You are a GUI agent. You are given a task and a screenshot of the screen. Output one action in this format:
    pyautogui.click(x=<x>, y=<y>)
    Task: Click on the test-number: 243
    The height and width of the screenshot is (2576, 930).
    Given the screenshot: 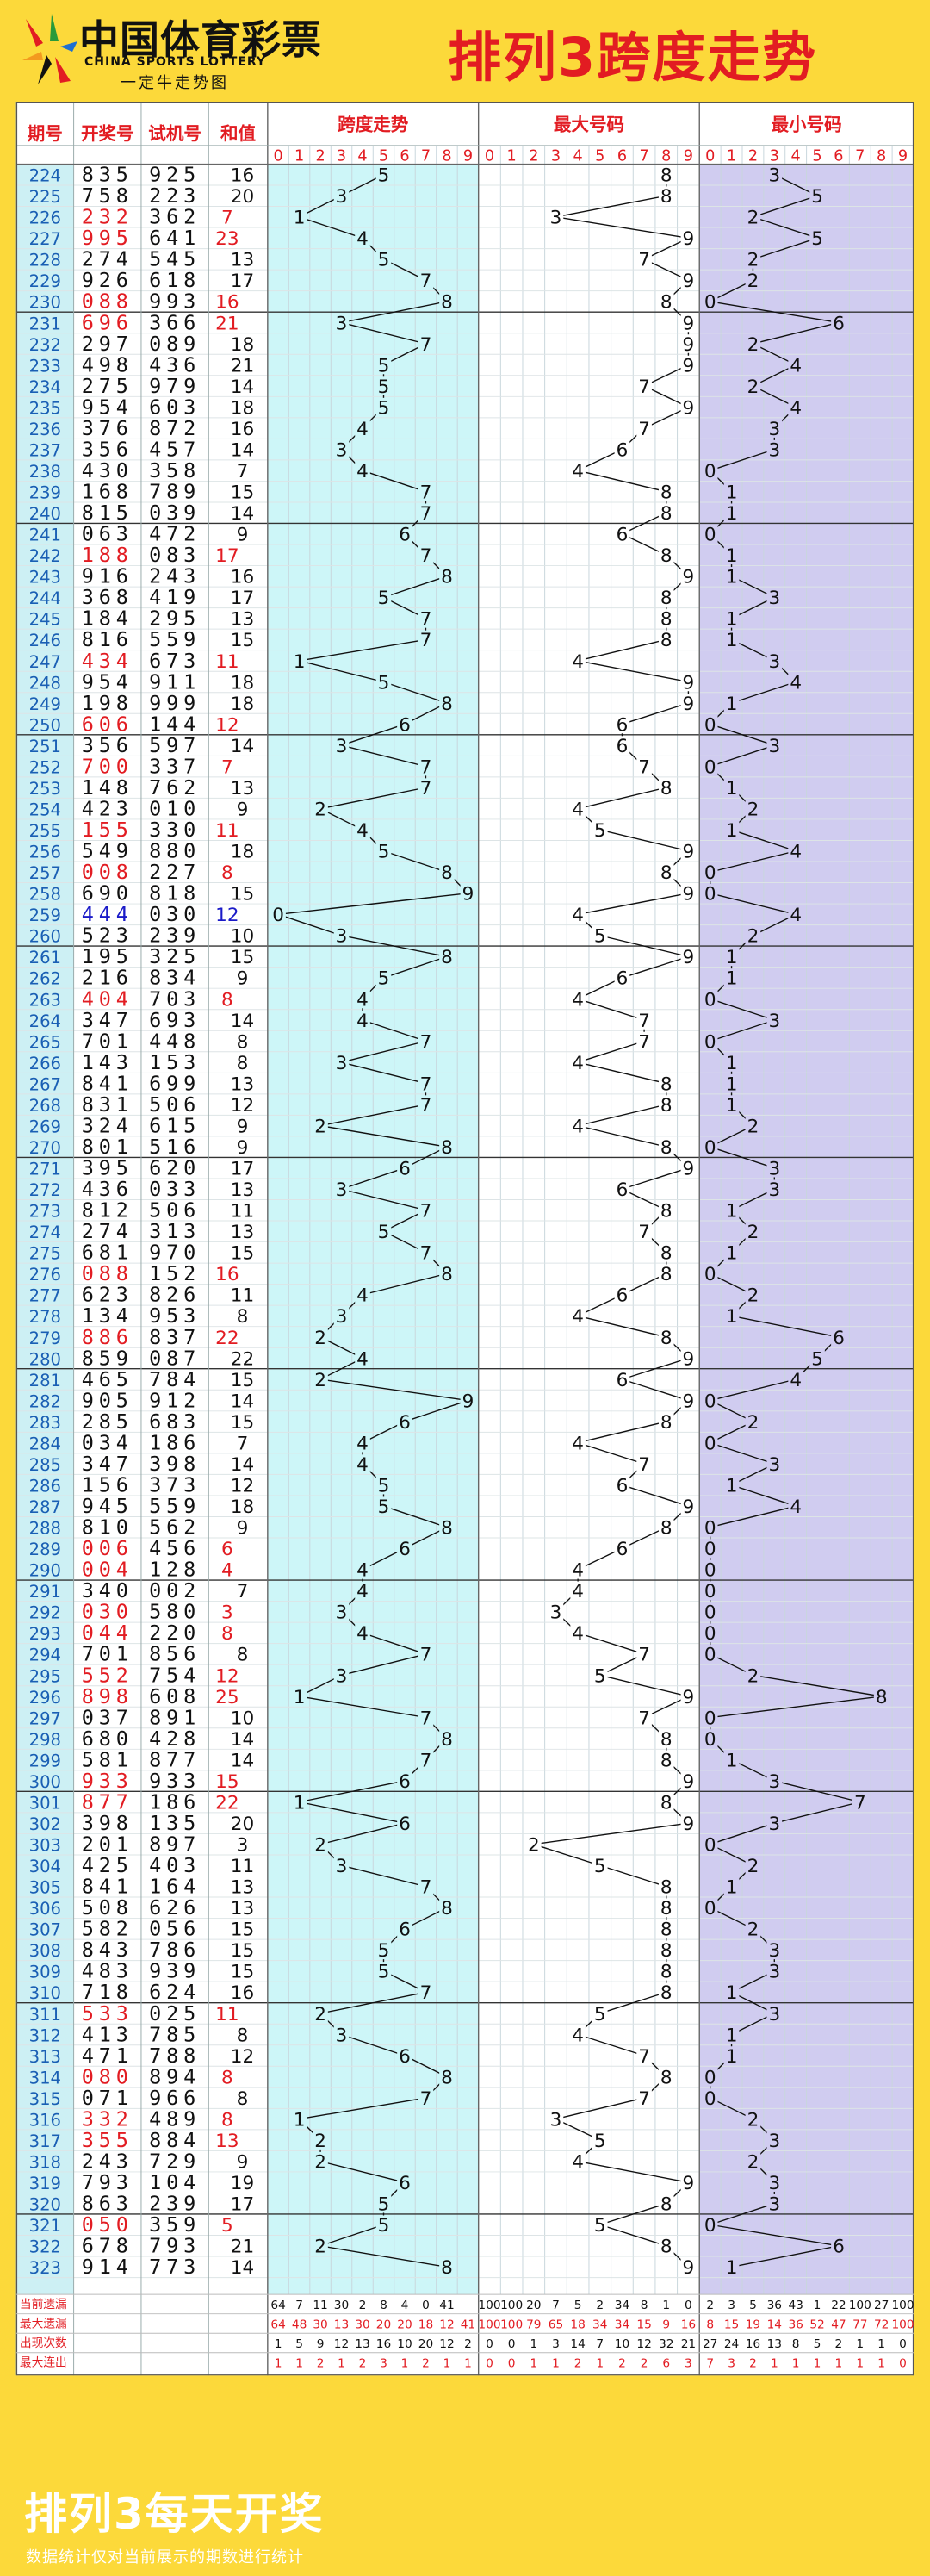 What is the action you would take?
    pyautogui.click(x=175, y=576)
    